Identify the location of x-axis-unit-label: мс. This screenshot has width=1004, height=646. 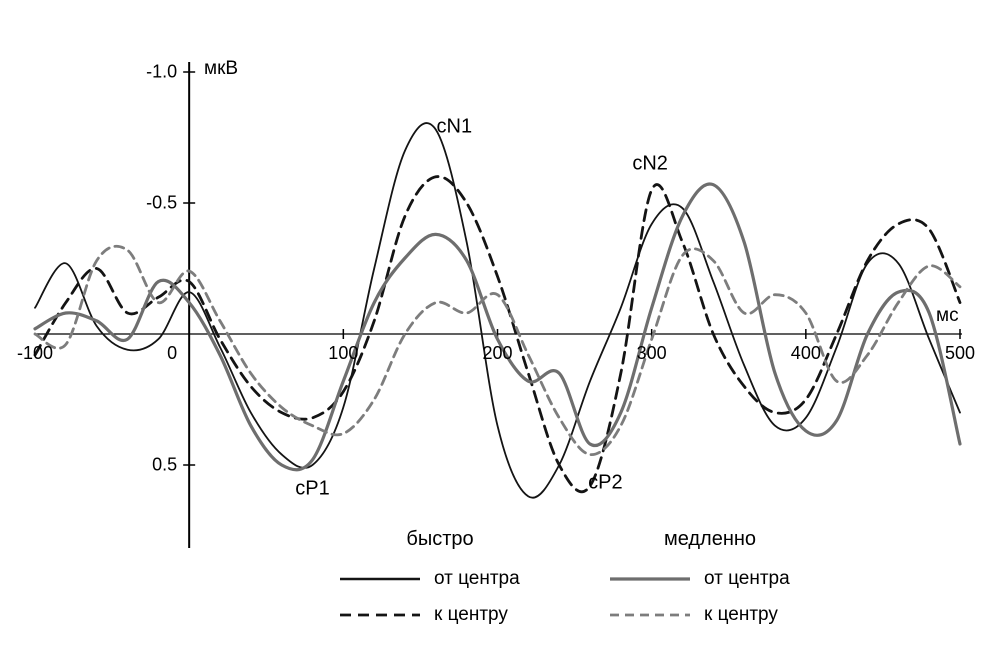
(947, 315).